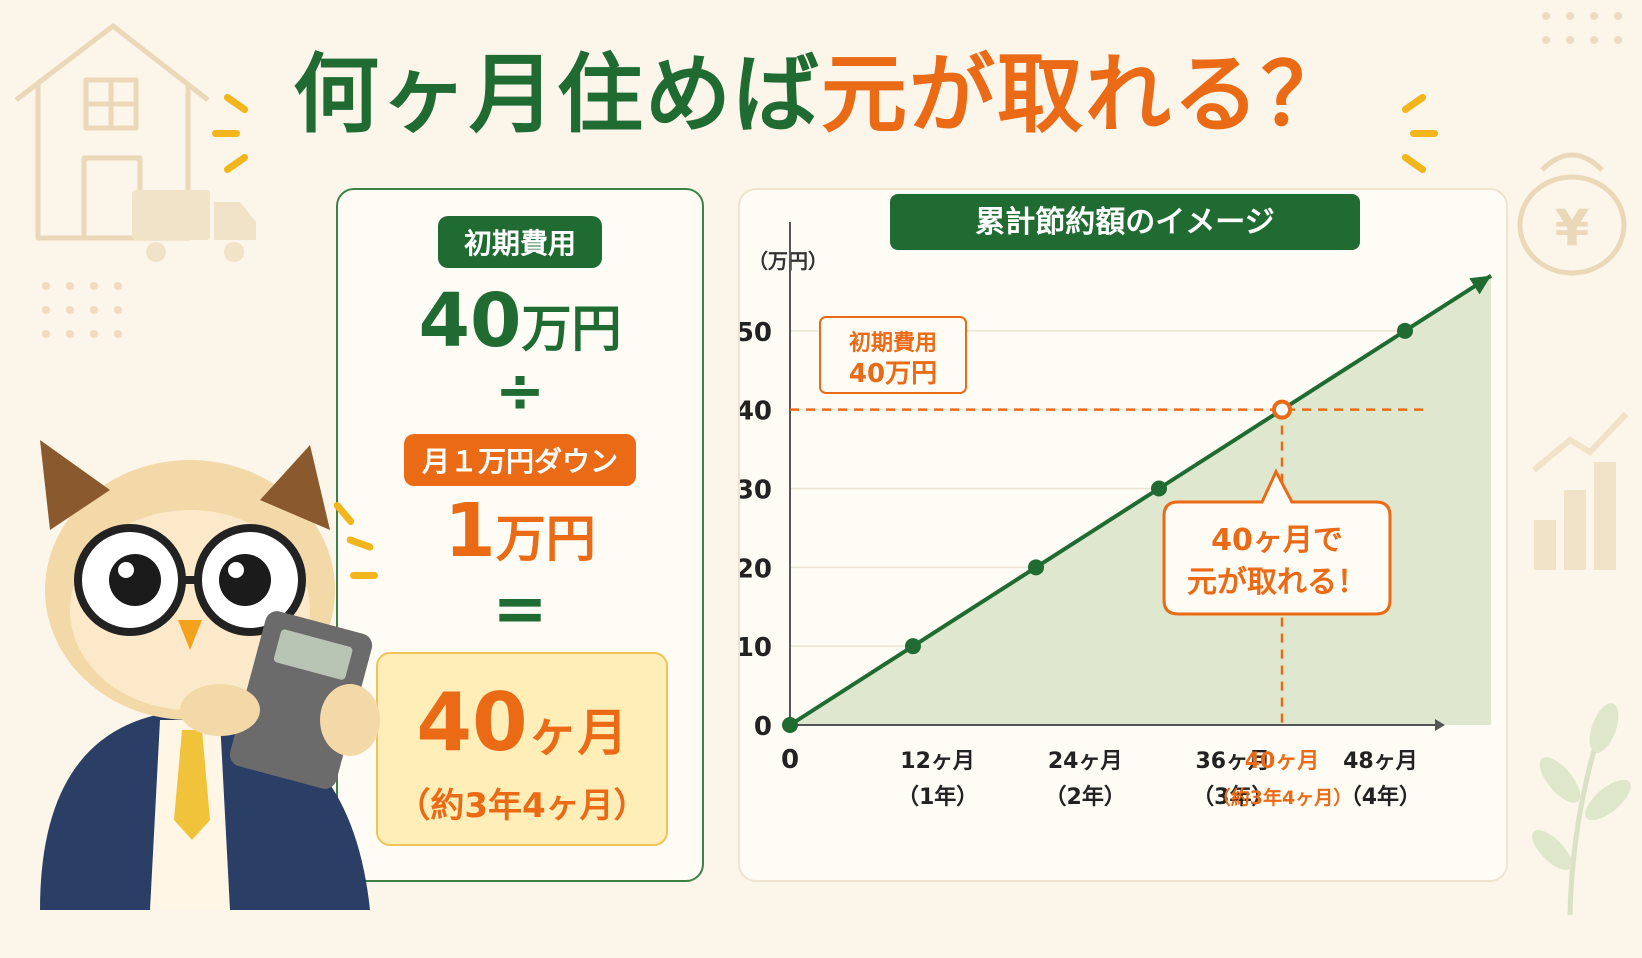 This screenshot has width=1642, height=958. I want to click on growth-chart-icon, so click(1580, 490).